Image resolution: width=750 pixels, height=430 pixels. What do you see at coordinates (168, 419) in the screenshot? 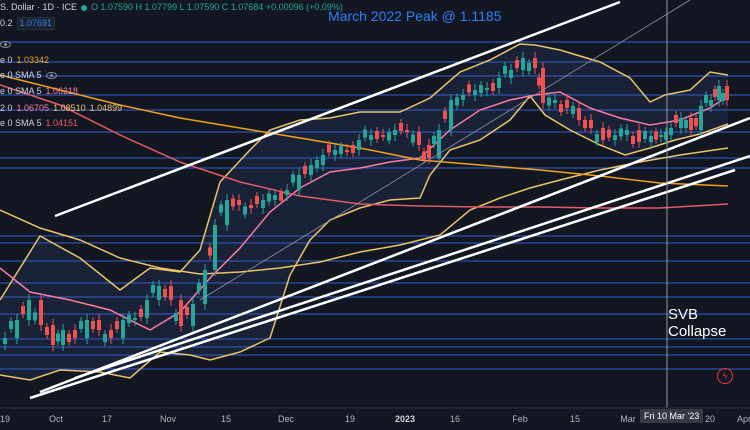
I see `x-tick-label: Nov` at bounding box center [168, 419].